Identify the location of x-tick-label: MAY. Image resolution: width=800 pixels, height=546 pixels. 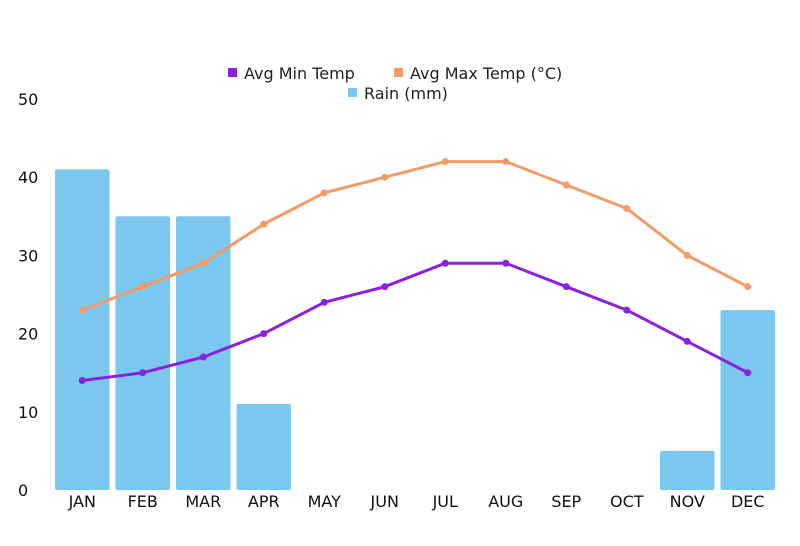
(325, 501).